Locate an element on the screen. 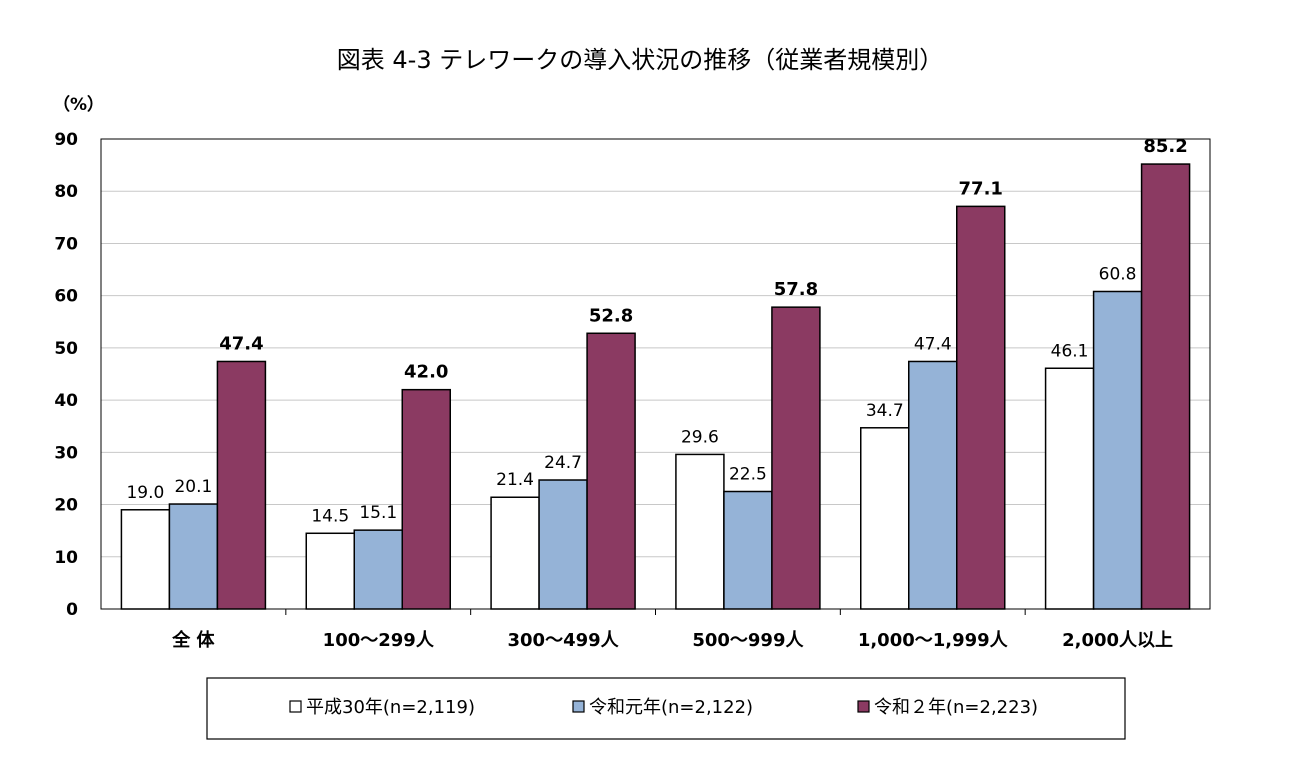 The width and height of the screenshot is (1314, 782). data-label: 60.8 is located at coordinates (1118, 274).